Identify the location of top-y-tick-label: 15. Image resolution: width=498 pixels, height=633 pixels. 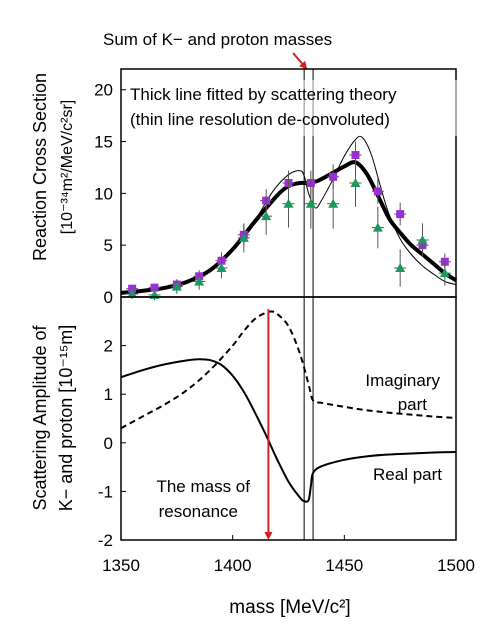
(103, 142).